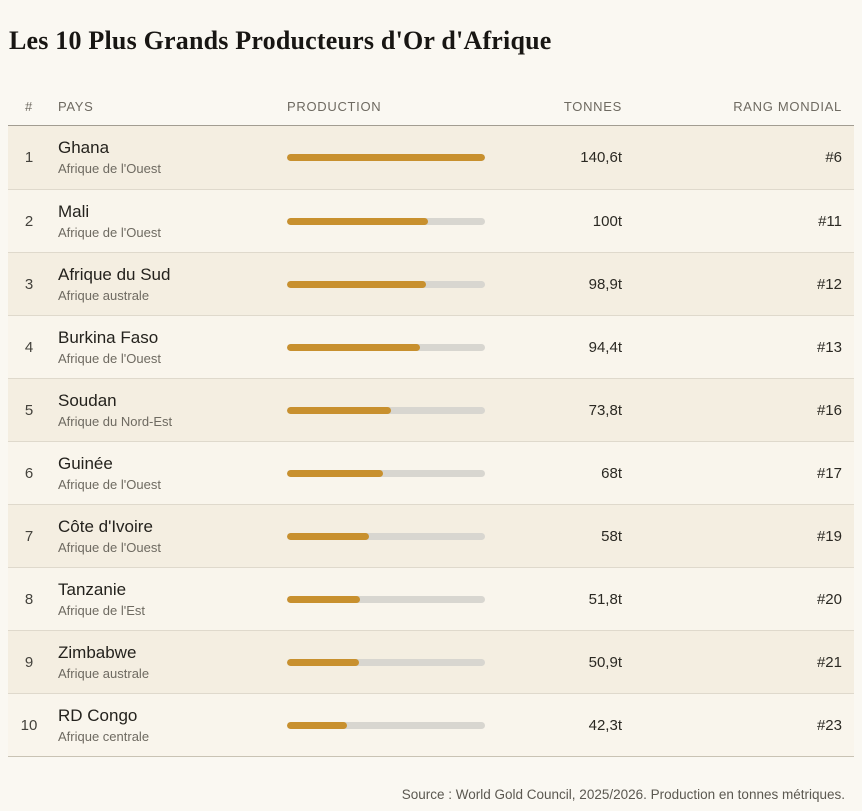  What do you see at coordinates (605, 347) in the screenshot?
I see `tonnes-value: 94,4t` at bounding box center [605, 347].